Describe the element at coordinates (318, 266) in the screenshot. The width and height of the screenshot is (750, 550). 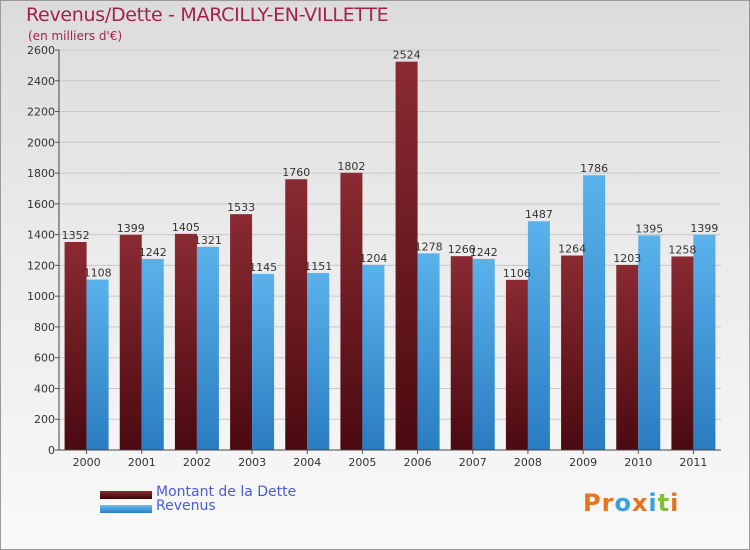
I see `data-label-revenus-2004: 1151` at that location.